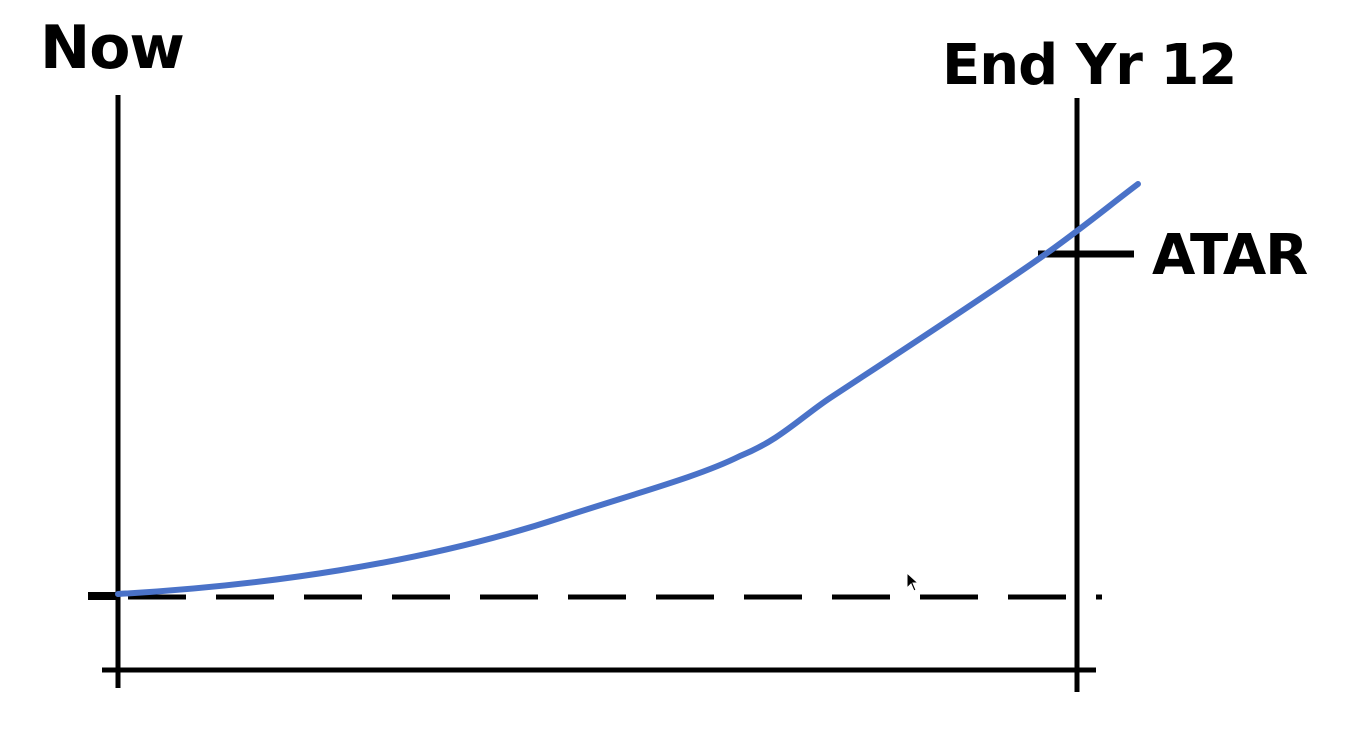 This screenshot has width=1358, height=732. What do you see at coordinates (1089, 65) in the screenshot?
I see `end-yr-12-label: End Yr 12` at bounding box center [1089, 65].